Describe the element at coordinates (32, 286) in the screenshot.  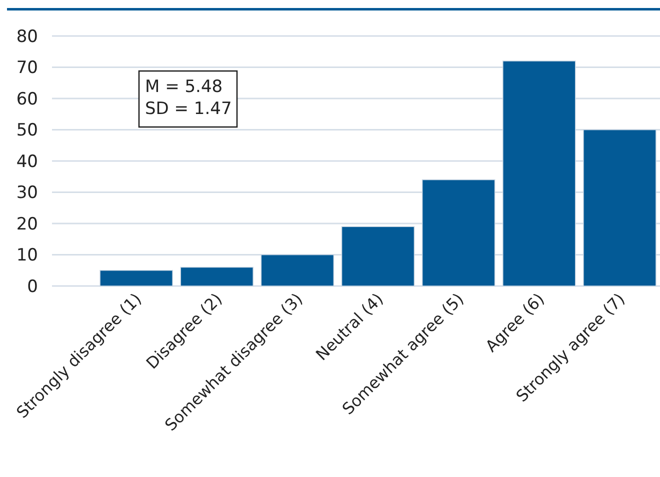
I see `y-tick-label: 0` at that location.